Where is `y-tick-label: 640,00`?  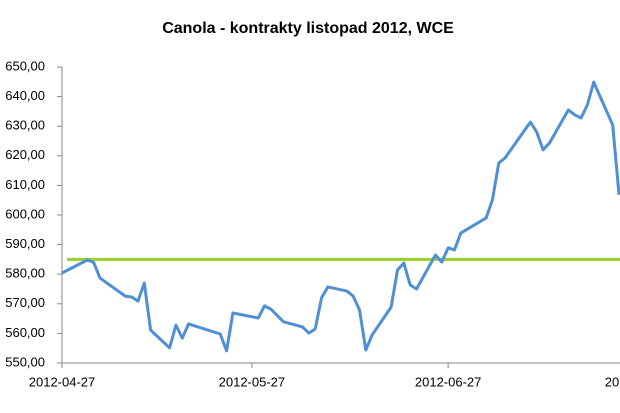 y-tick-label: 640,00 is located at coordinates (25, 95).